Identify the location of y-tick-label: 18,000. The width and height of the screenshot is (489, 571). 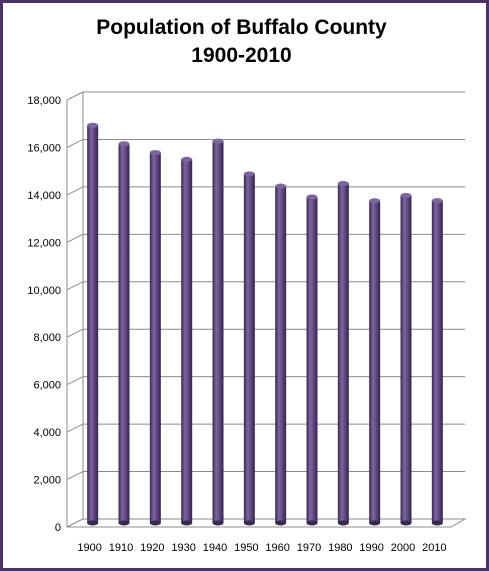
(44, 101).